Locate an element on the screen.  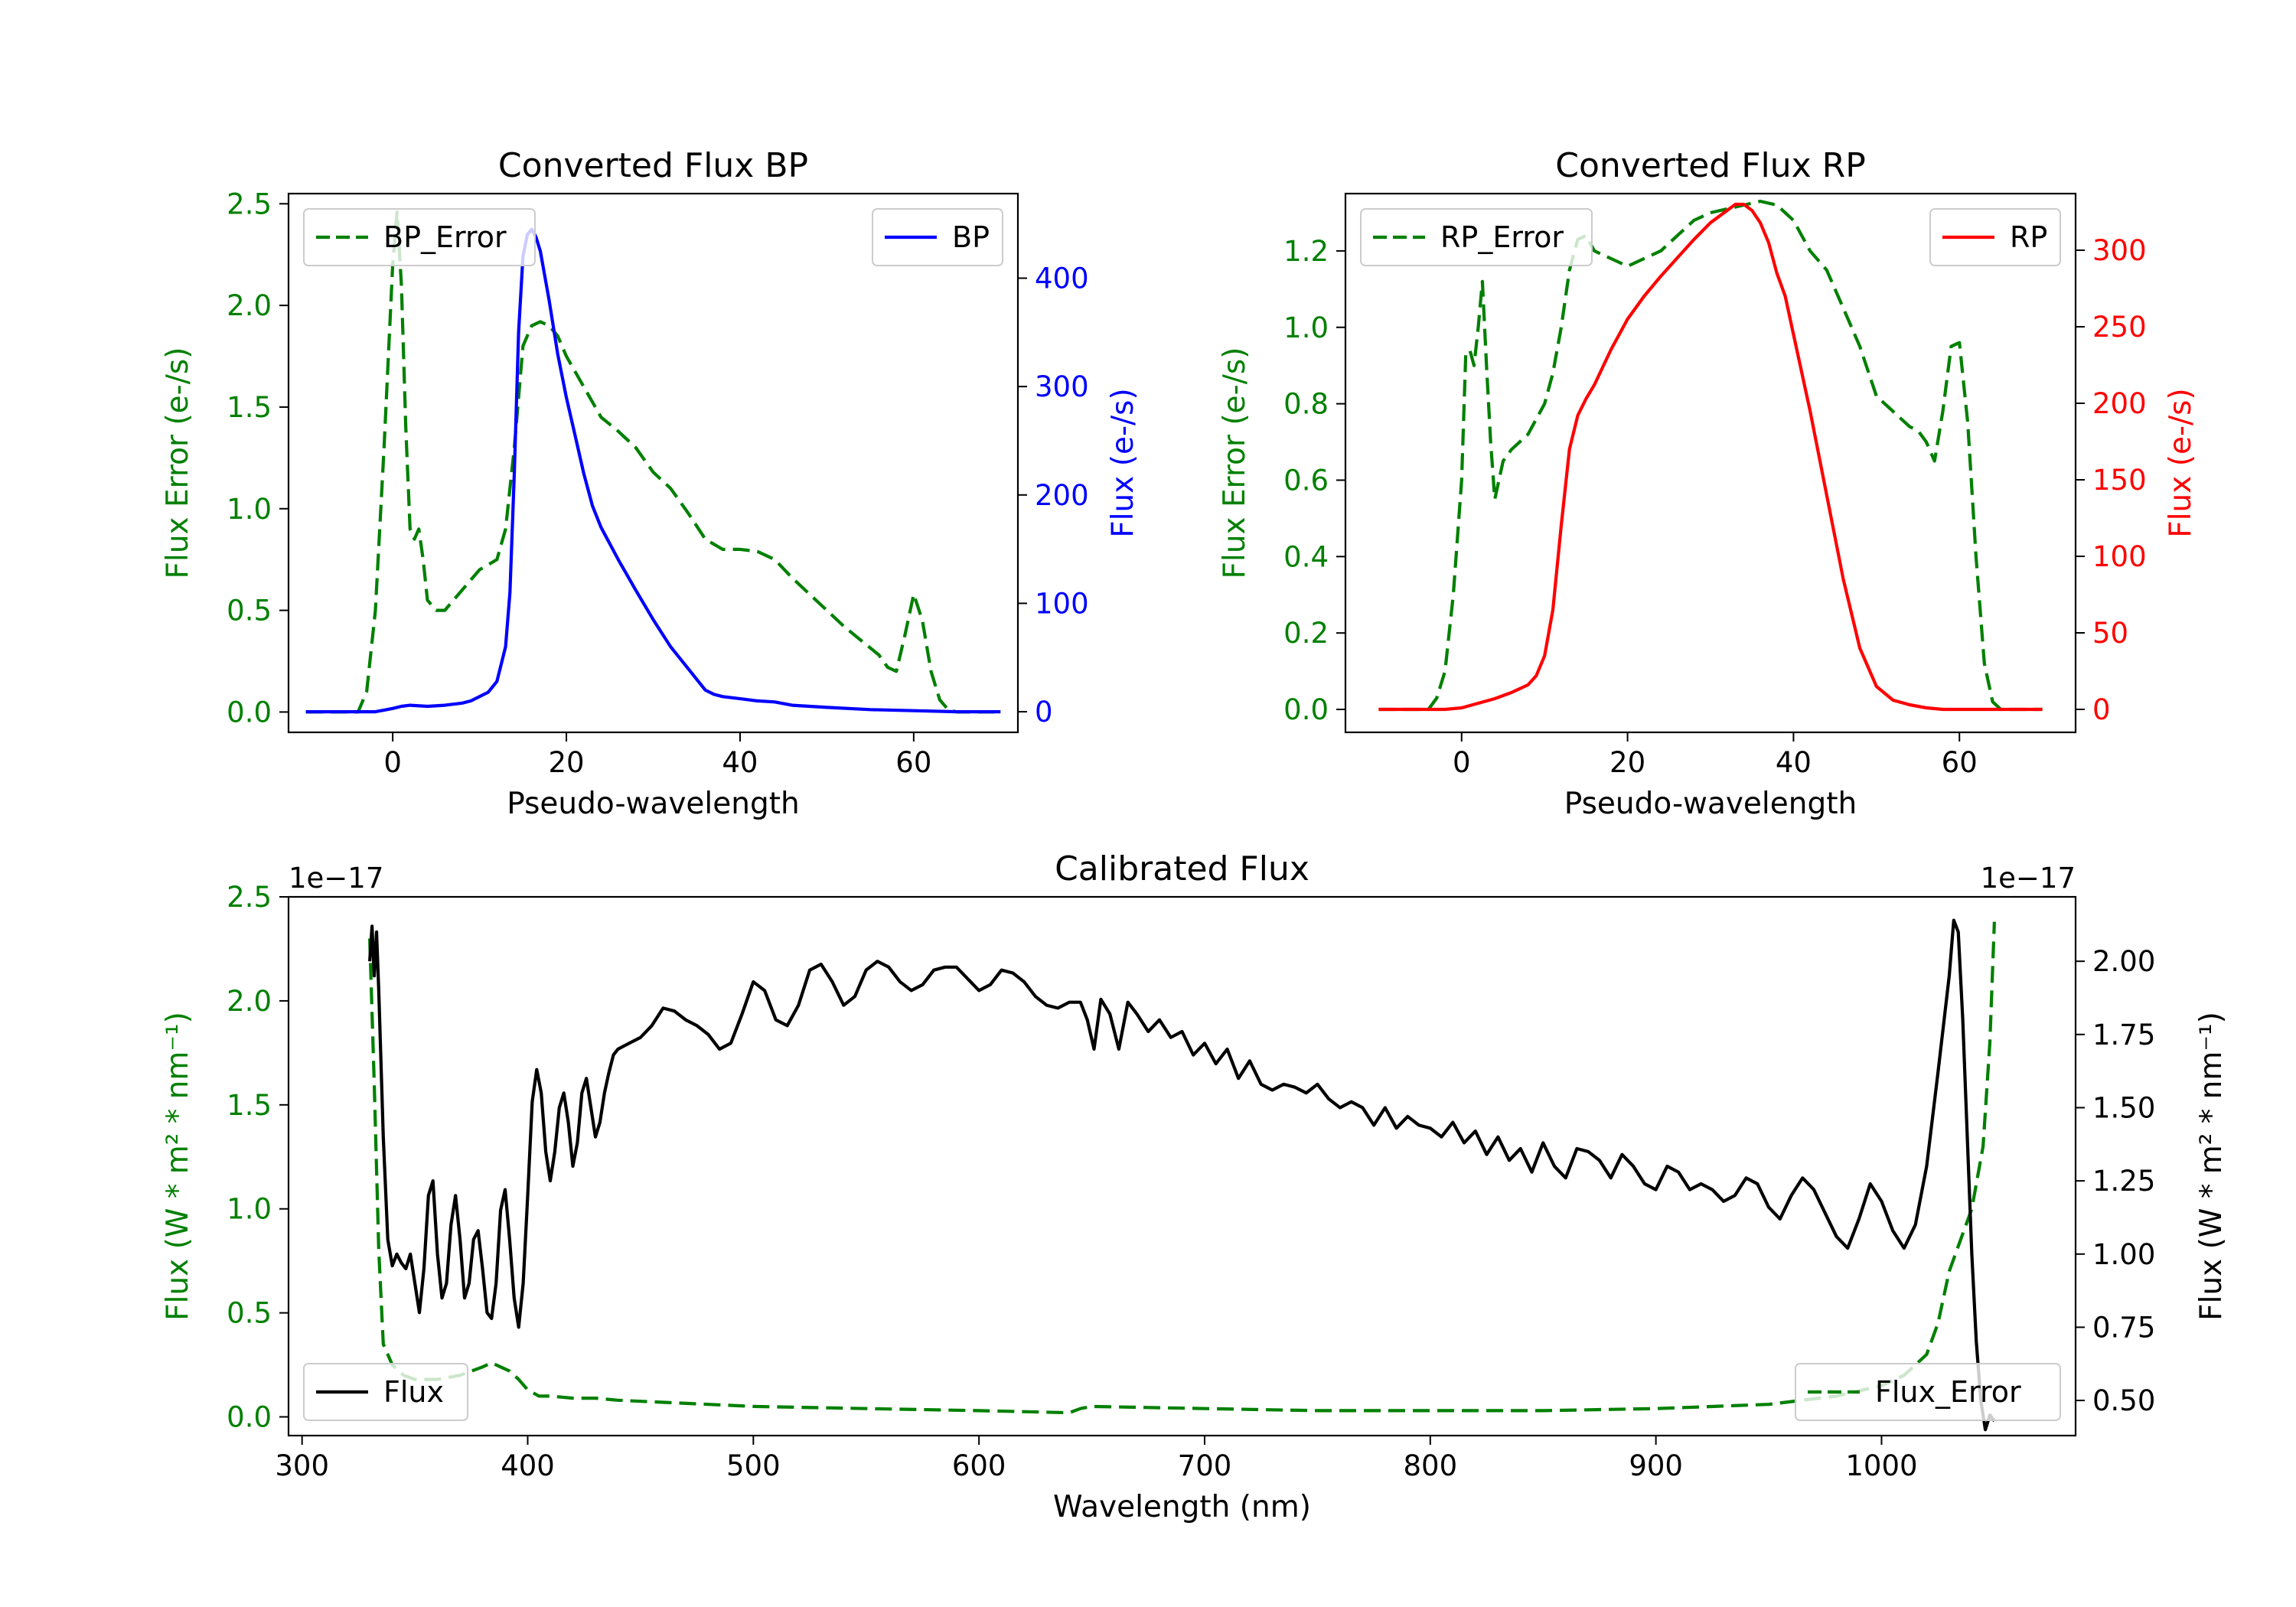
legend-bp-error: BP_Error is located at coordinates (419, 237).